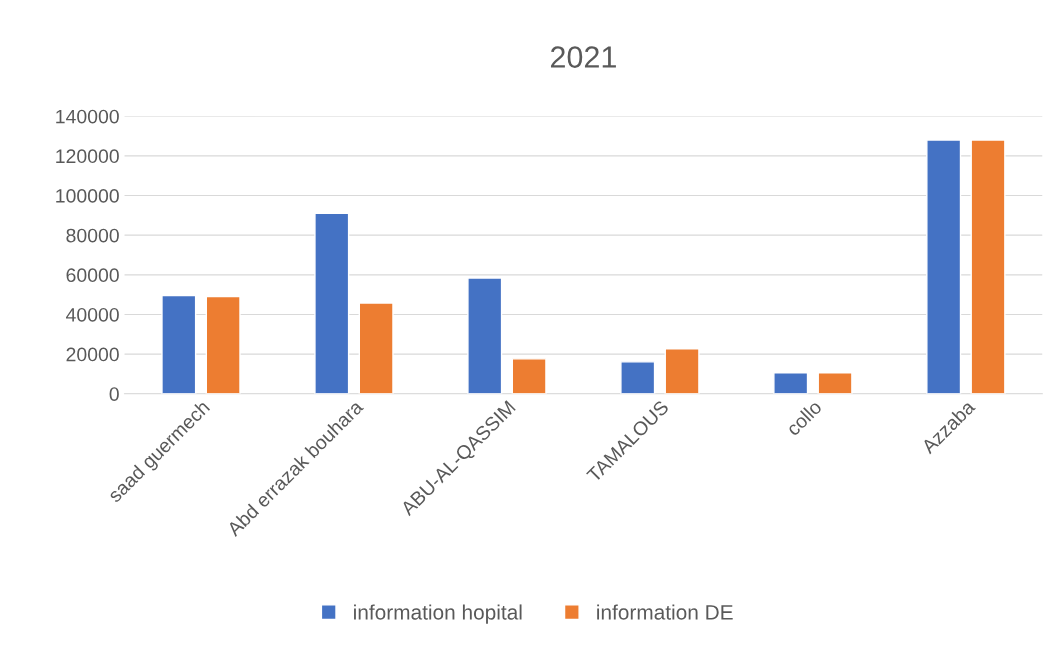 The width and height of the screenshot is (1055, 653). What do you see at coordinates (438, 614) in the screenshot?
I see `legend-label: information hopital` at bounding box center [438, 614].